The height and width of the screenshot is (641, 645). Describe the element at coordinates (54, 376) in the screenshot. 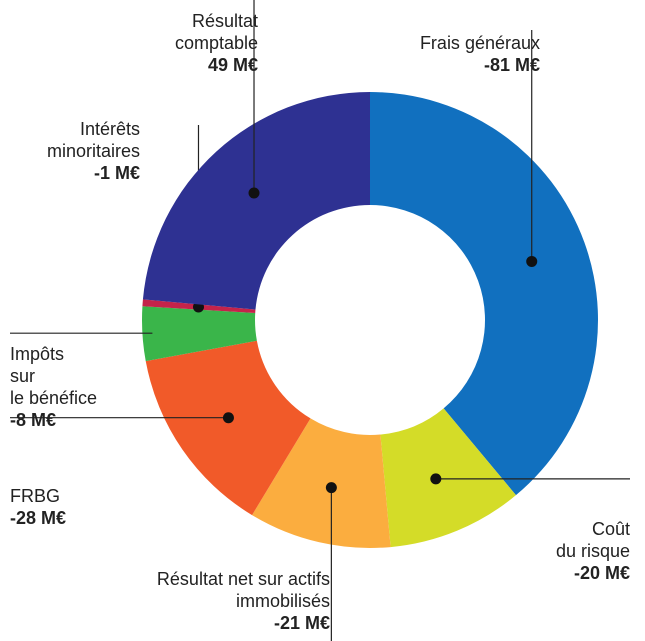

I see `category-name: Impôts sur le bénéfice` at that location.